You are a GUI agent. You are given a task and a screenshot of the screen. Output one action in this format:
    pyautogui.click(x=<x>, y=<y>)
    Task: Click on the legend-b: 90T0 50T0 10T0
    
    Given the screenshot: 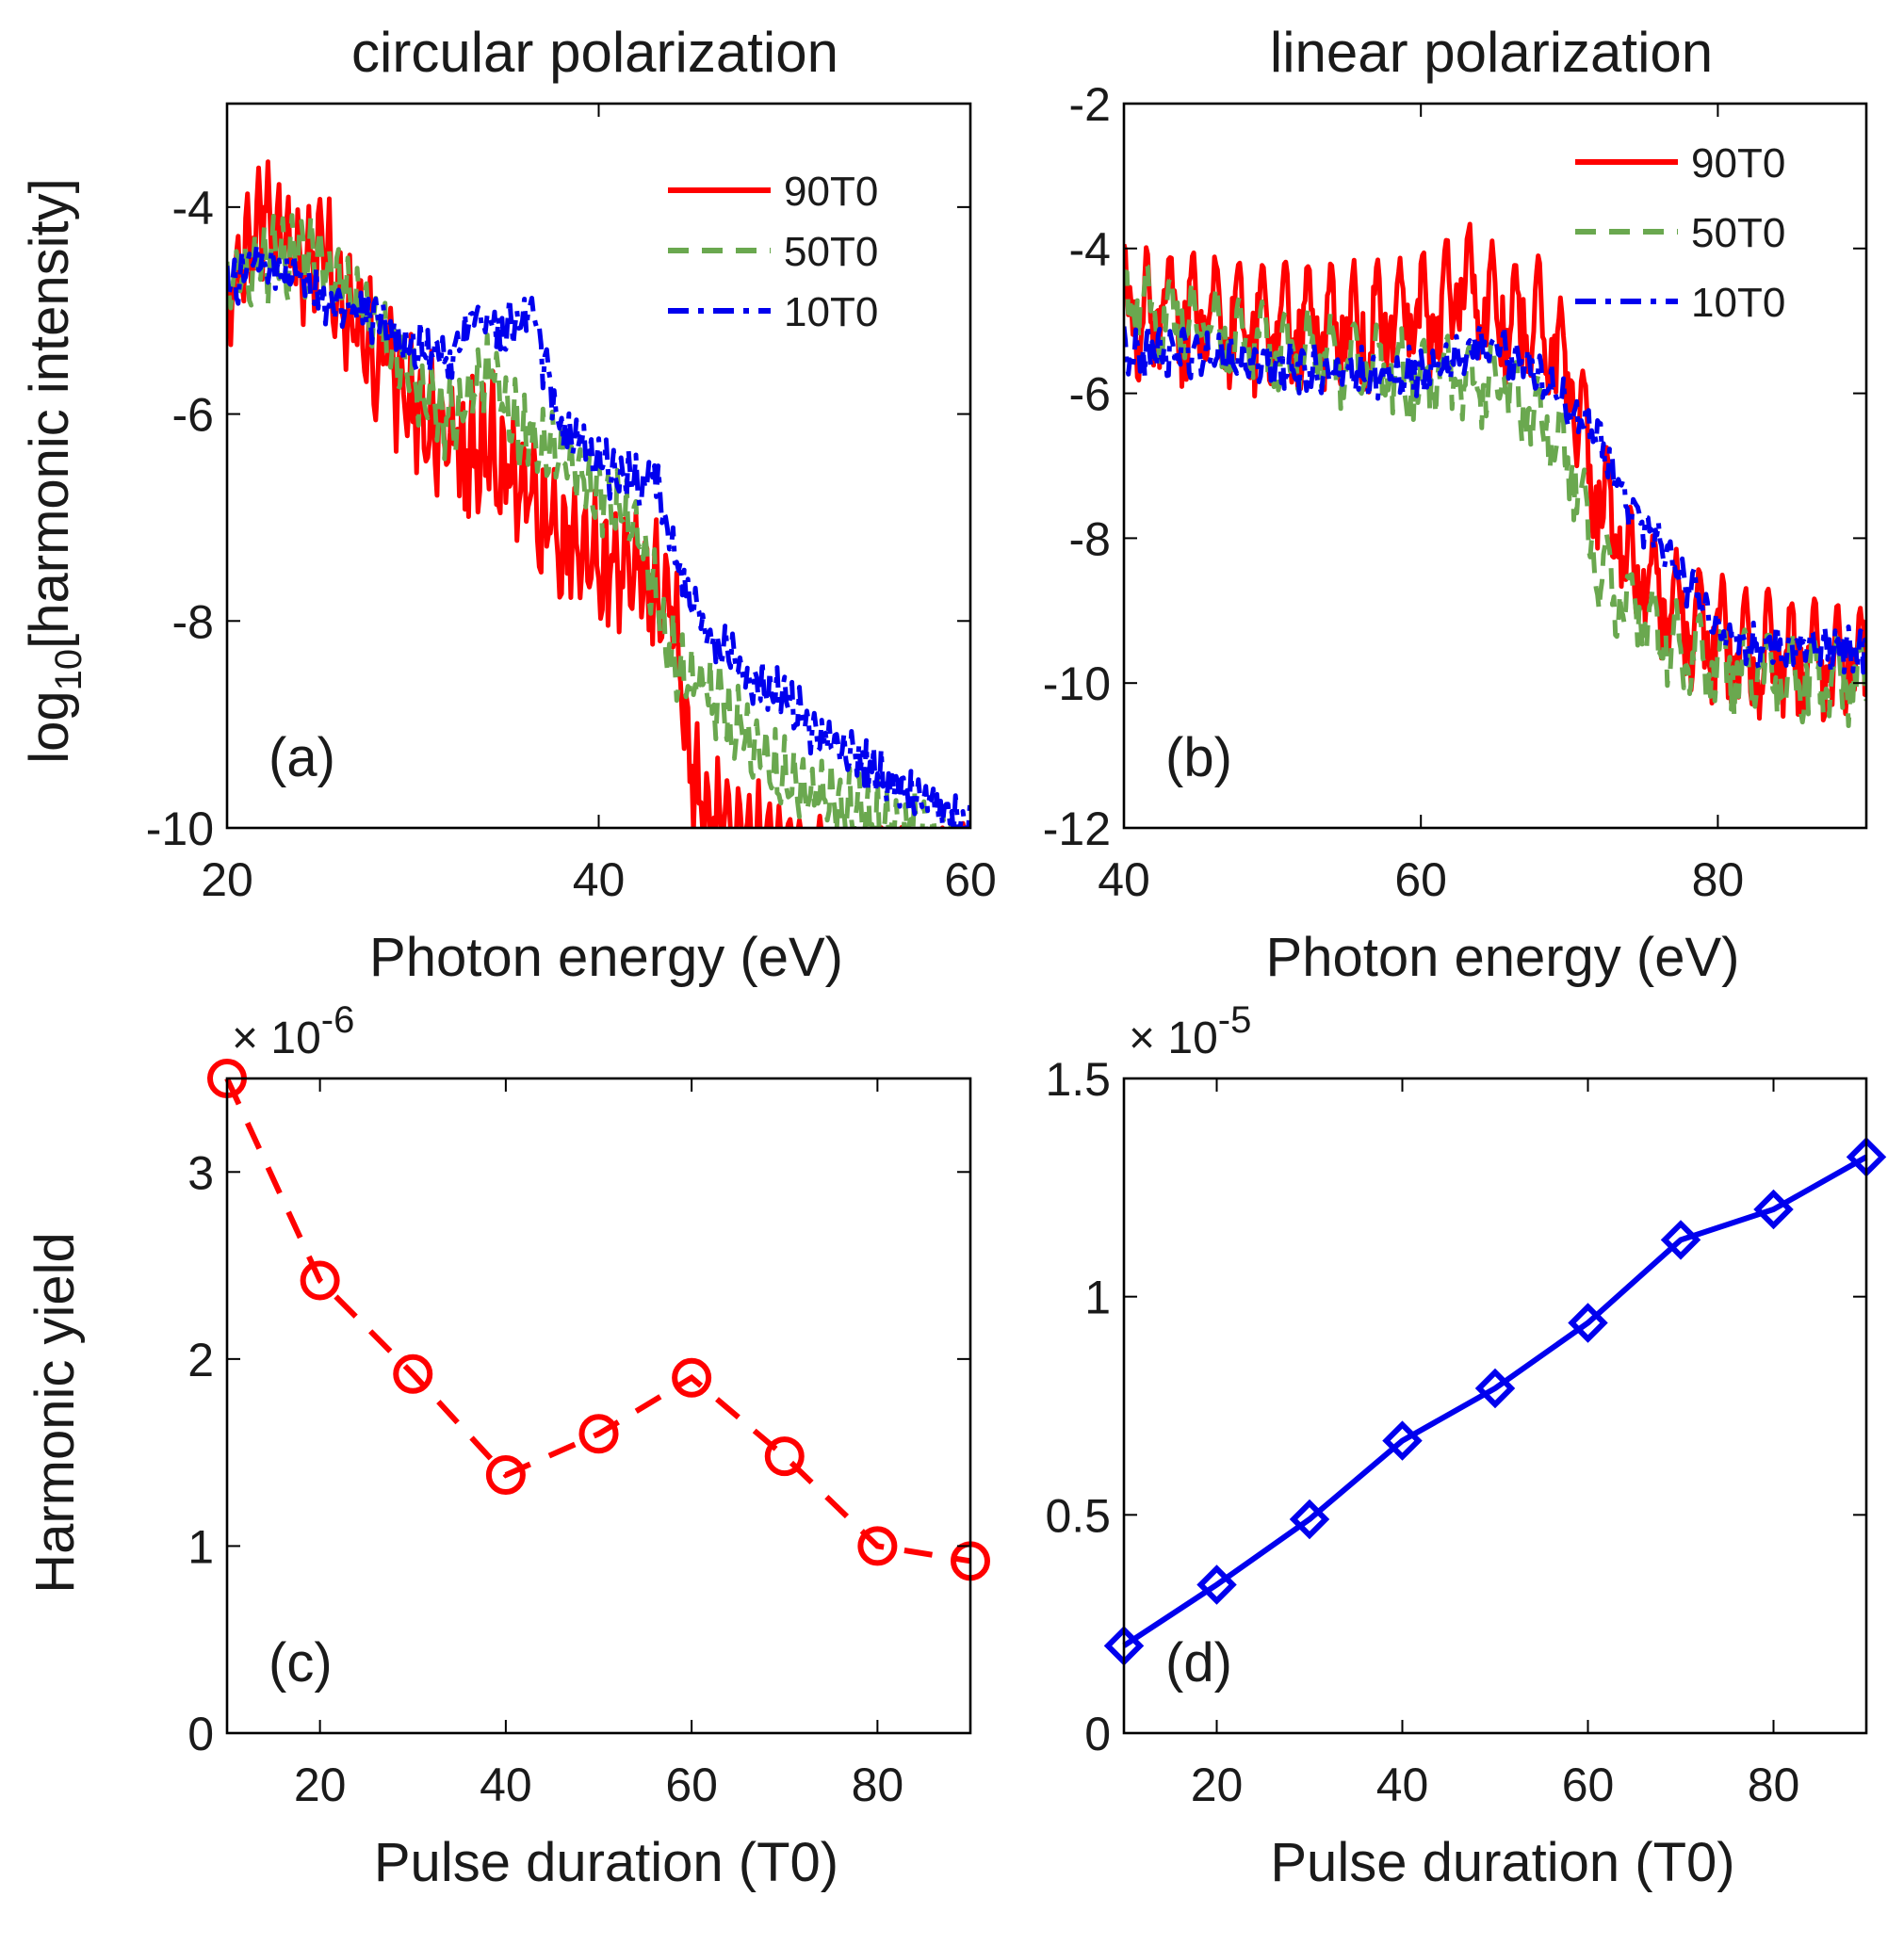 What is the action you would take?
    pyautogui.click(x=1680, y=233)
    